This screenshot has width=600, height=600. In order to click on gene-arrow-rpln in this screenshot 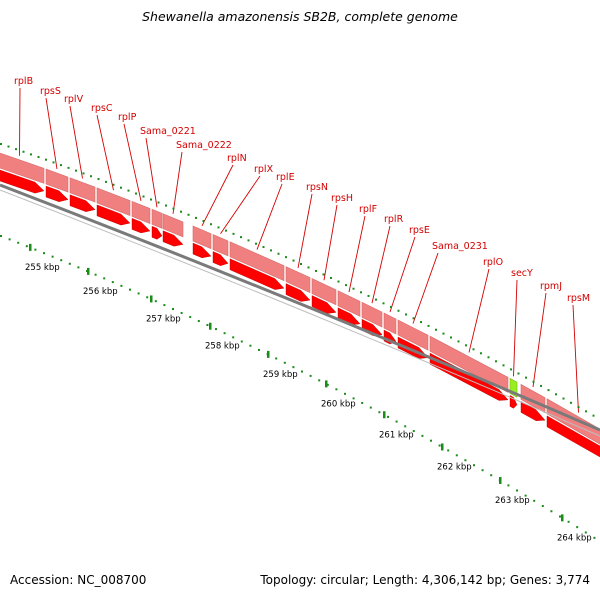, I will do `click(202, 250)`.